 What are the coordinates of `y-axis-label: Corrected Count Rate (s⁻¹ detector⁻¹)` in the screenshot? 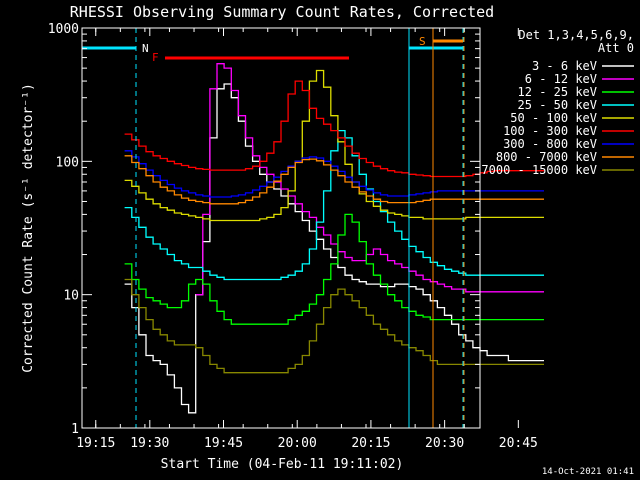 It's located at (28, 228).